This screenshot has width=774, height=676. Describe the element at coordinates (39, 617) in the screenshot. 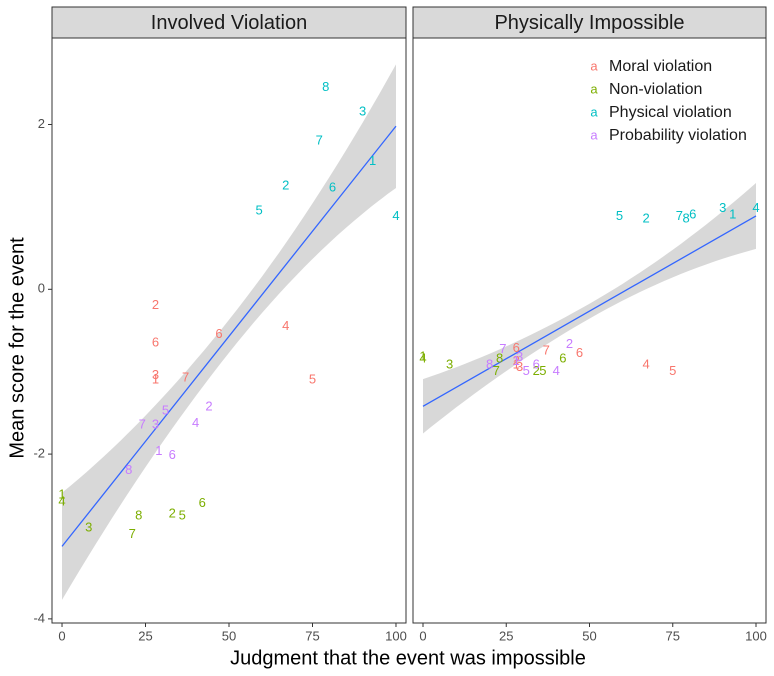

I see `y-tick-label: -4` at that location.